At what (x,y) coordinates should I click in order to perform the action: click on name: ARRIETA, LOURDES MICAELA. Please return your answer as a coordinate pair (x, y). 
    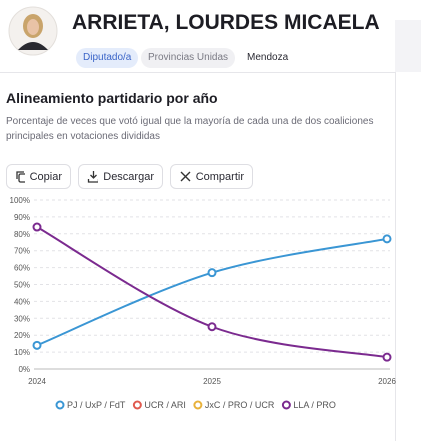
    Looking at the image, I should click on (226, 22).